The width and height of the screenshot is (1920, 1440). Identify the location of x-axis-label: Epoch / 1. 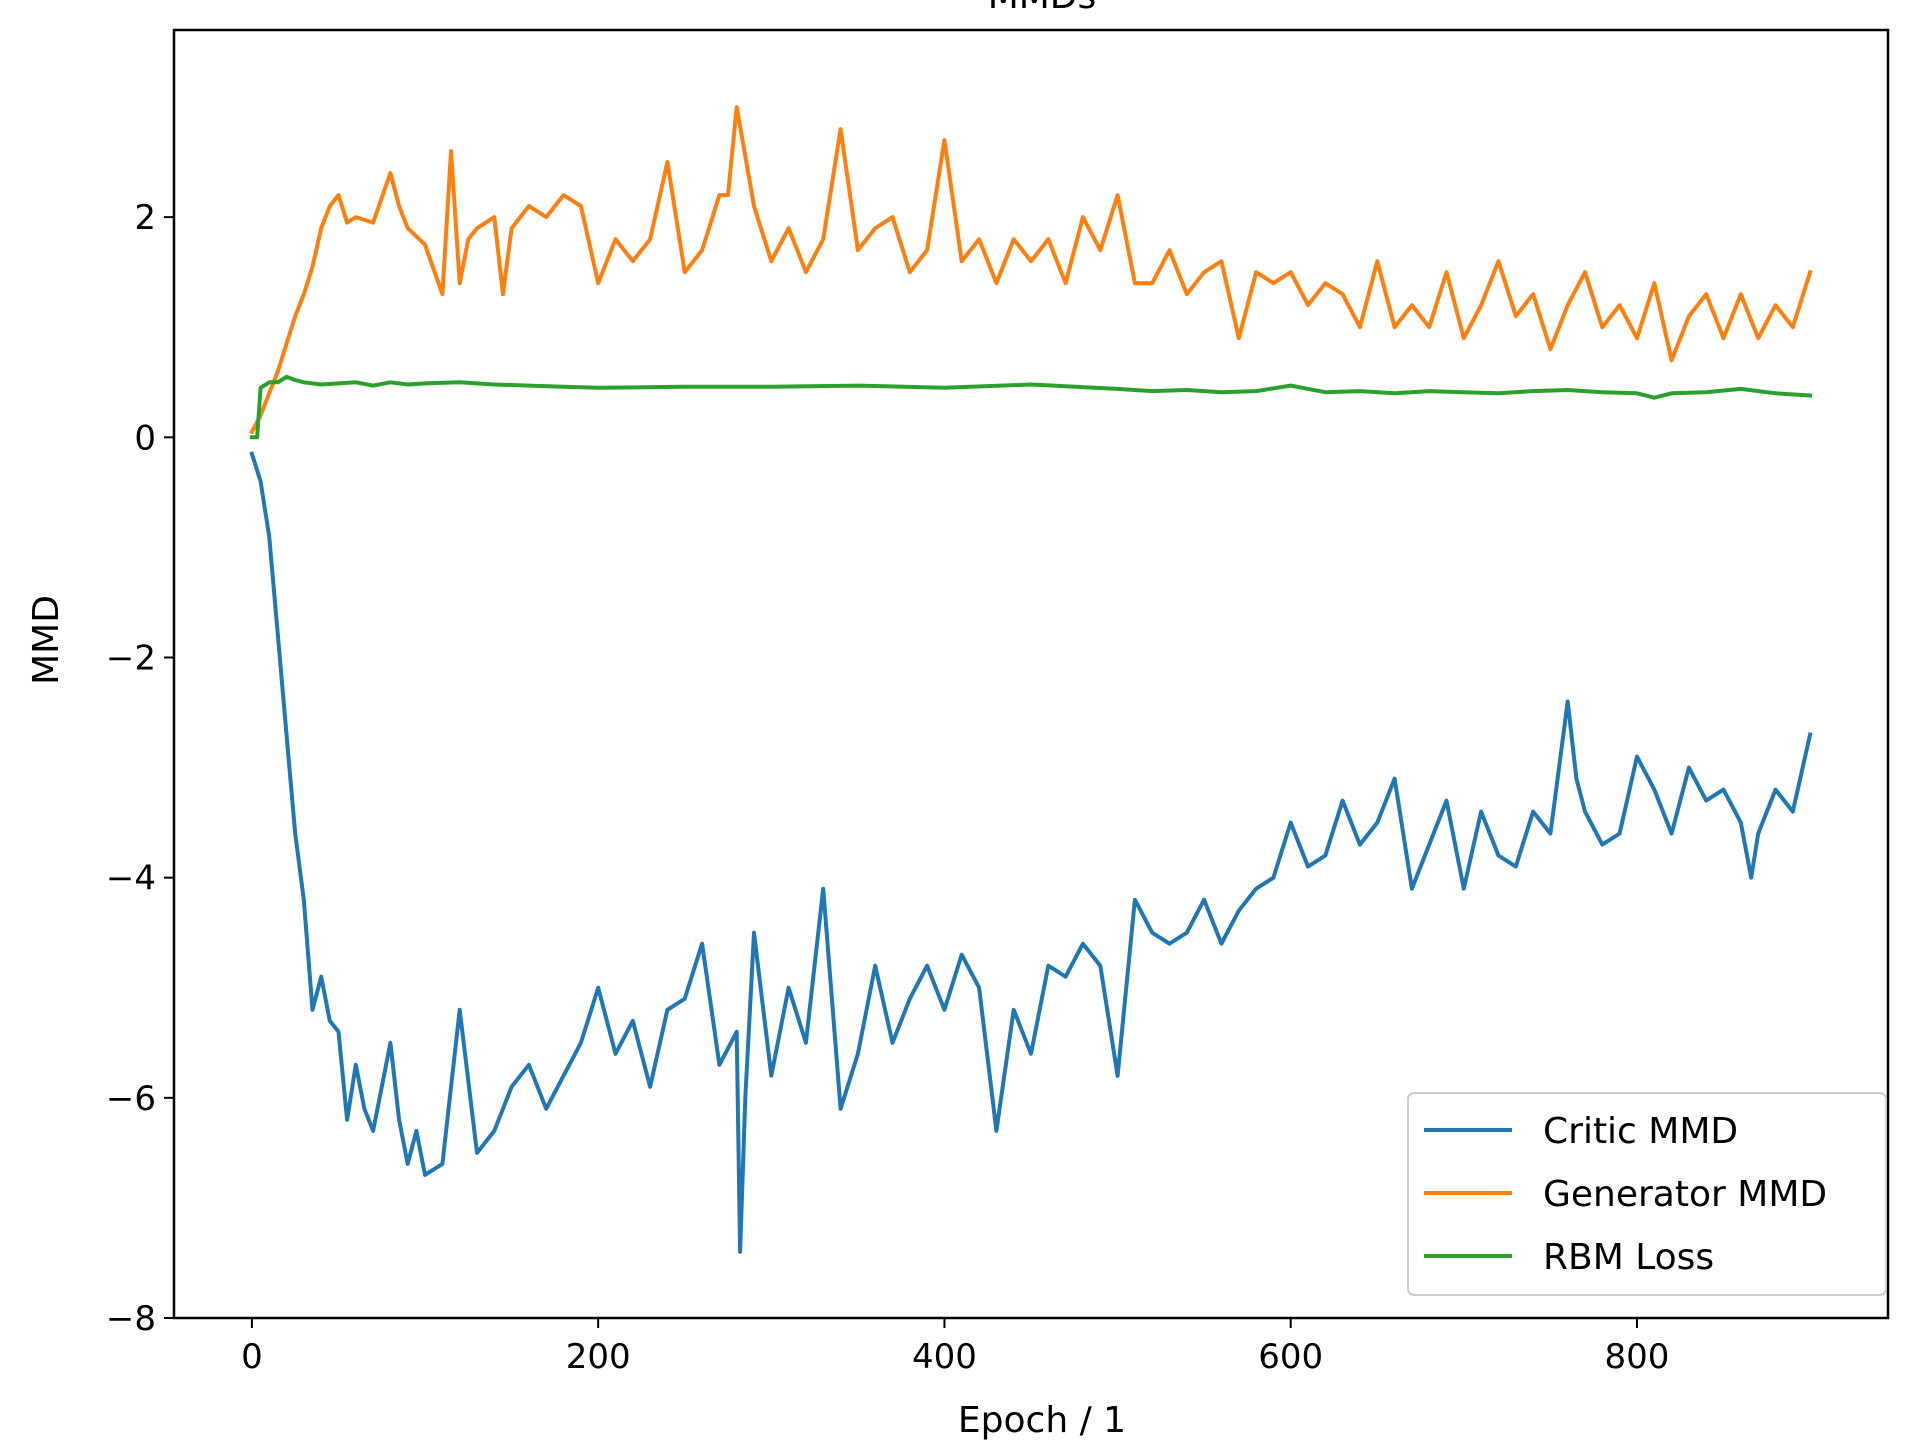
(1042, 1420).